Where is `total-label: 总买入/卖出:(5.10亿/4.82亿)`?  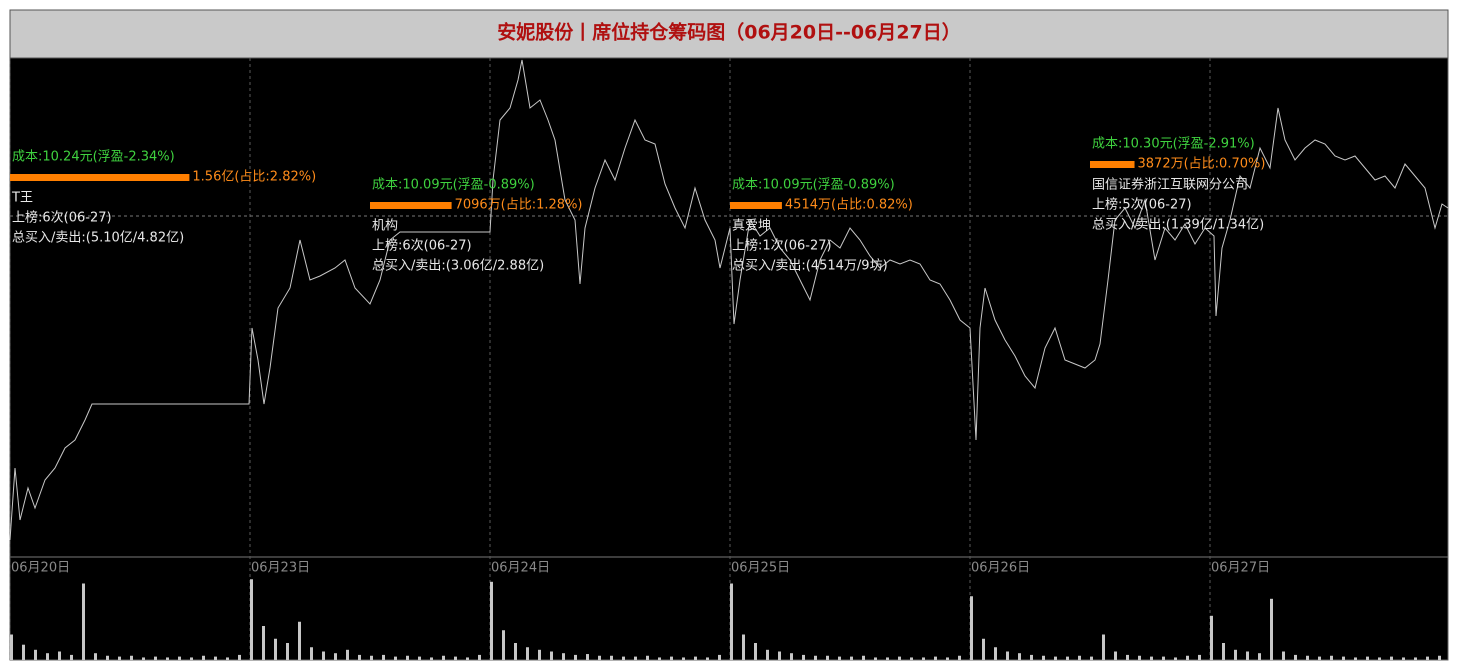
total-label: 总买入/卖出:(5.10亿/4.82亿) is located at coordinates (98, 238).